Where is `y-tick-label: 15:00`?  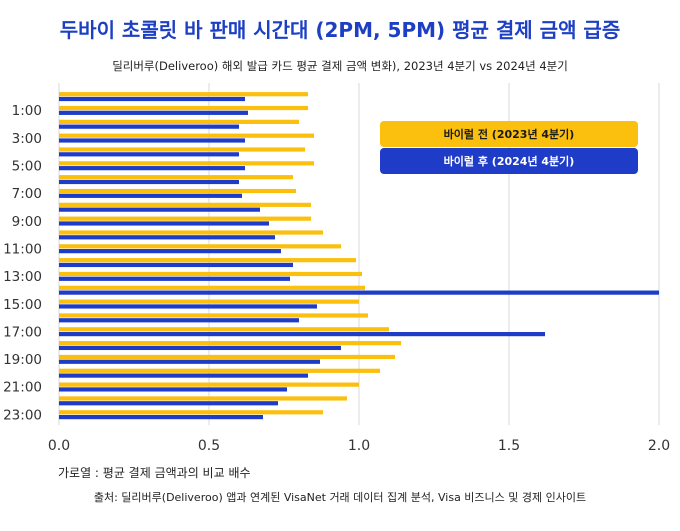 y-tick-label: 15:00 is located at coordinates (22, 305).